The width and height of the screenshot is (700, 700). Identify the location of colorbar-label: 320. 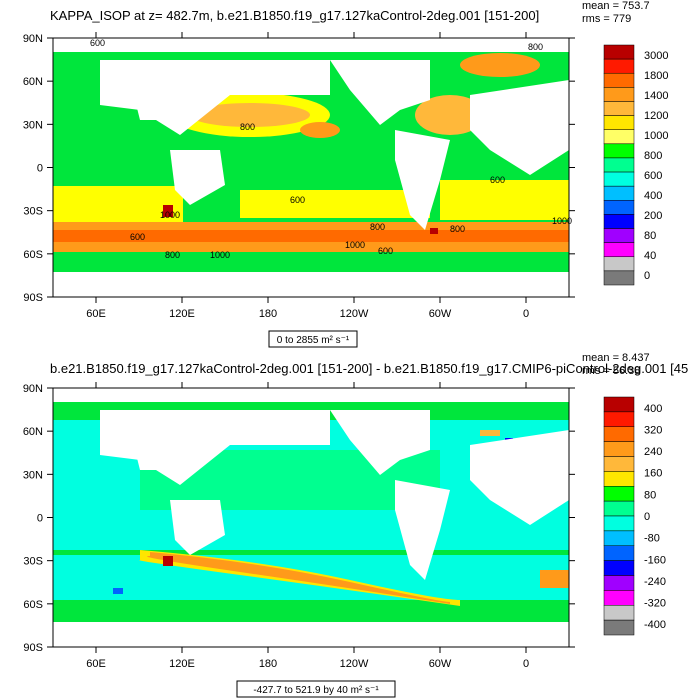
(653, 430).